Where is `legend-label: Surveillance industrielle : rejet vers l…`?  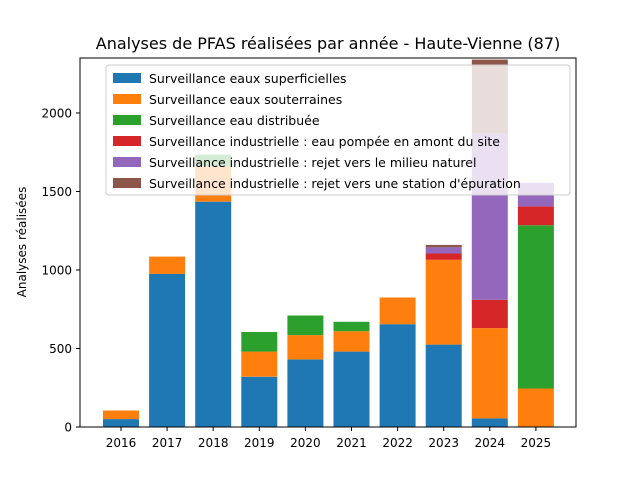
legend-label: Surveillance industrielle : rejet vers l… is located at coordinates (312, 162).